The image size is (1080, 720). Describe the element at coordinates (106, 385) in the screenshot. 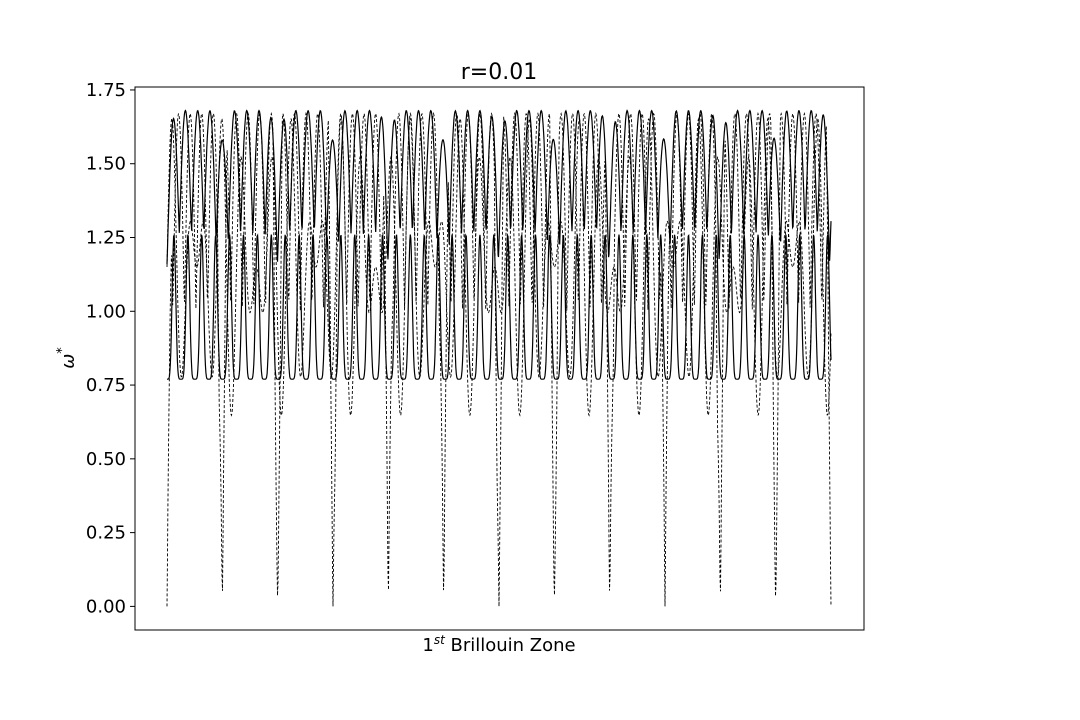

I see `y-tick-label: 0.75` at that location.